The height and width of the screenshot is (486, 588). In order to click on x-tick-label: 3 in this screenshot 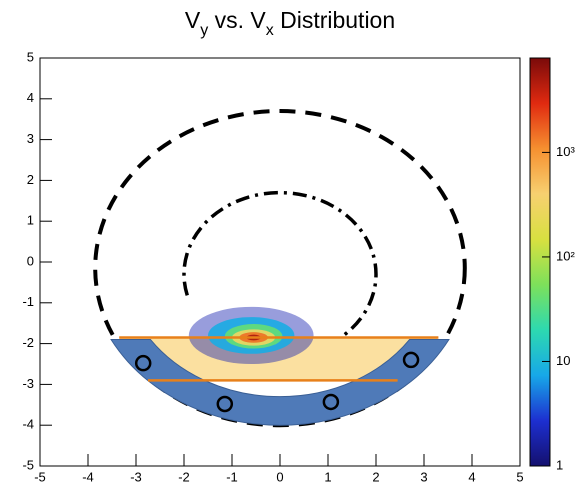, I will do `click(423, 476)`.